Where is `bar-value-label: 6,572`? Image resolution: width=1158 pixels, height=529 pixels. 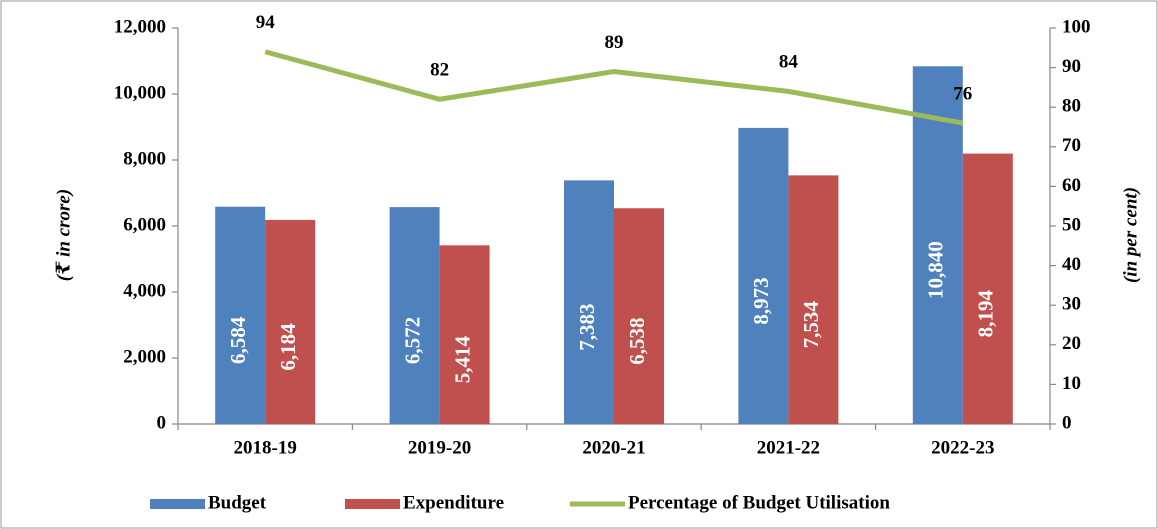
bar-value-label: 6,572 is located at coordinates (412, 340).